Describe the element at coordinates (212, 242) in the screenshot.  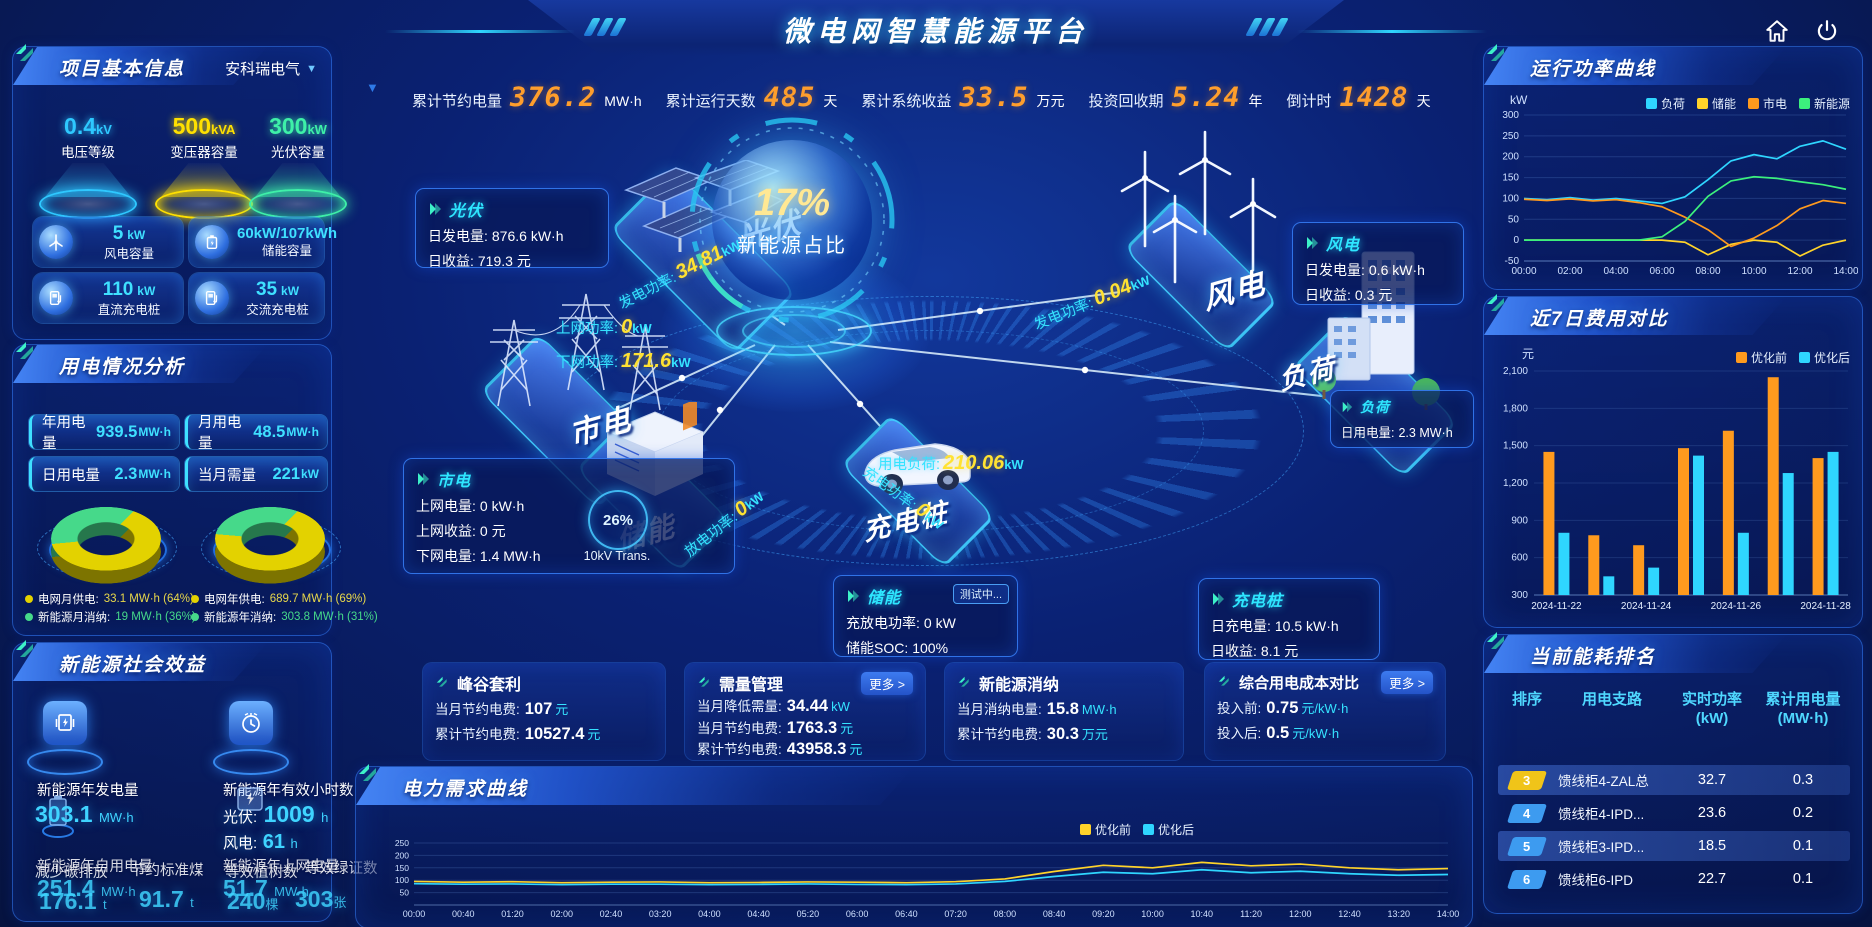
I see `battery-icon` at that location.